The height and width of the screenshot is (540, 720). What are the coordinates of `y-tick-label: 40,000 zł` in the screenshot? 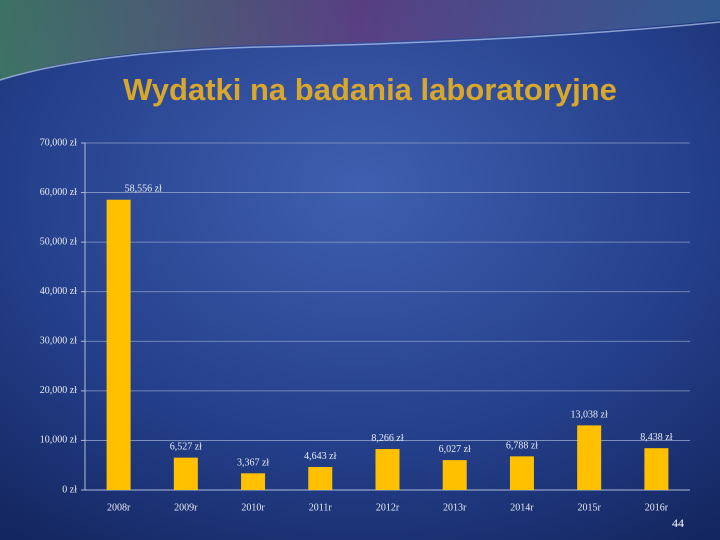 It's located at (58, 291).